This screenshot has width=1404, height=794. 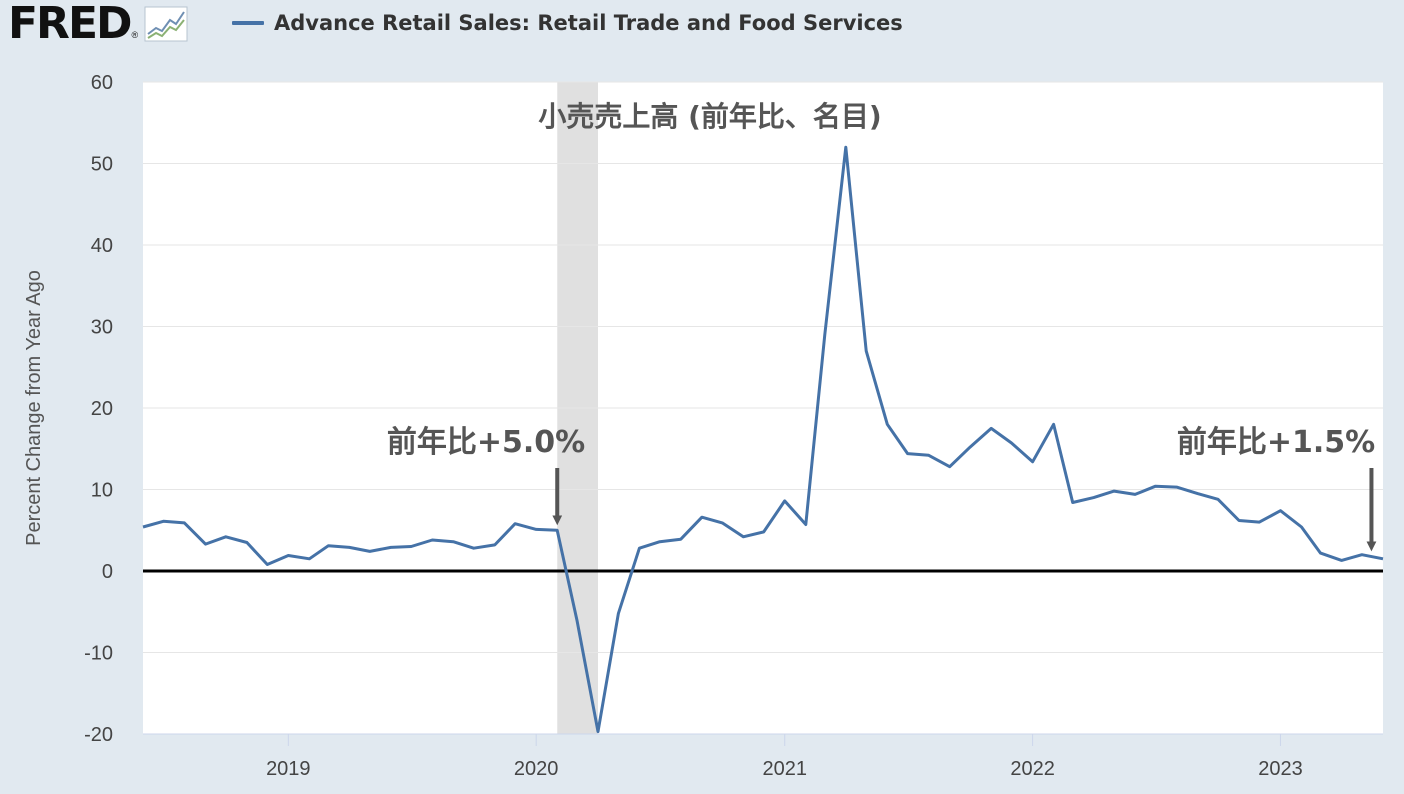 I want to click on y-tick-label: 50, so click(x=102, y=165).